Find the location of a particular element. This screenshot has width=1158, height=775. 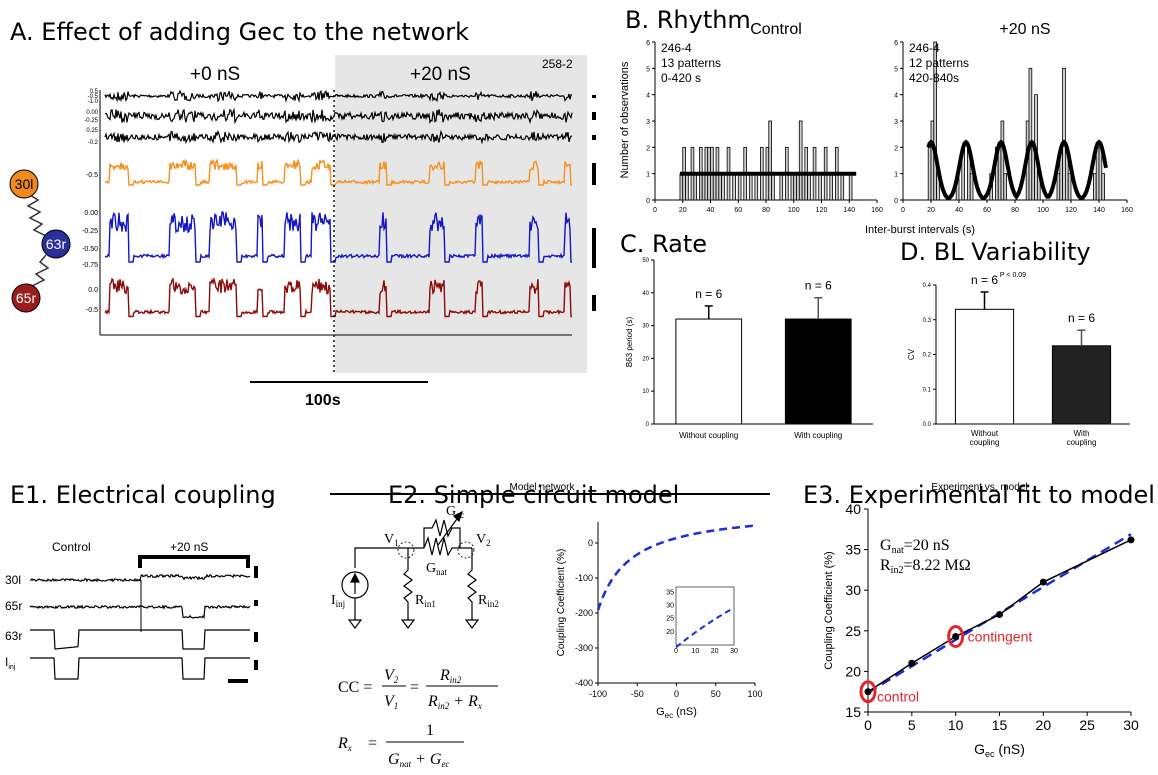

neuron-63r-label: 63r is located at coordinates (56, 244).